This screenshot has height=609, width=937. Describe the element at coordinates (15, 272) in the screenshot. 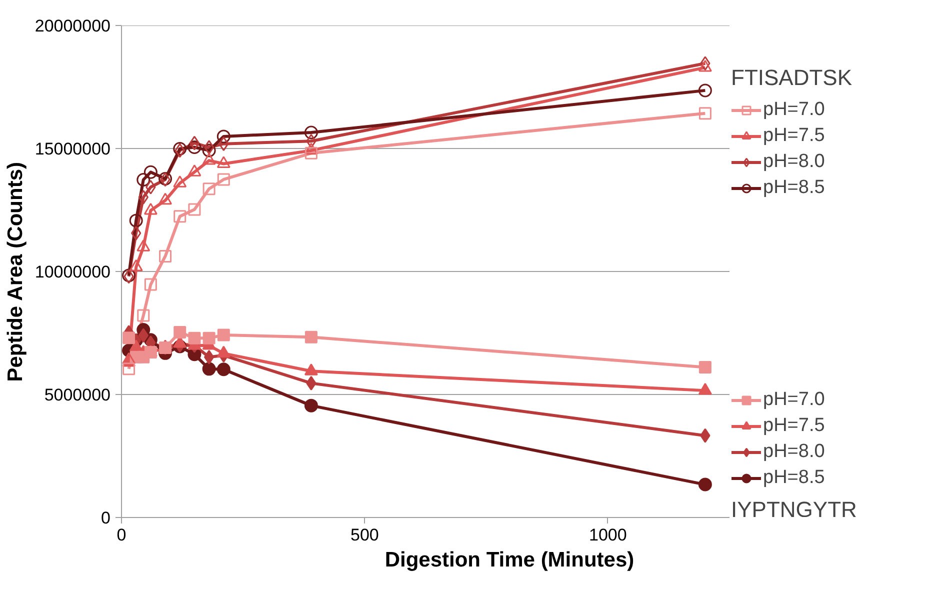

I see `y-axis-title: Peptide Area (Counts)` at that location.